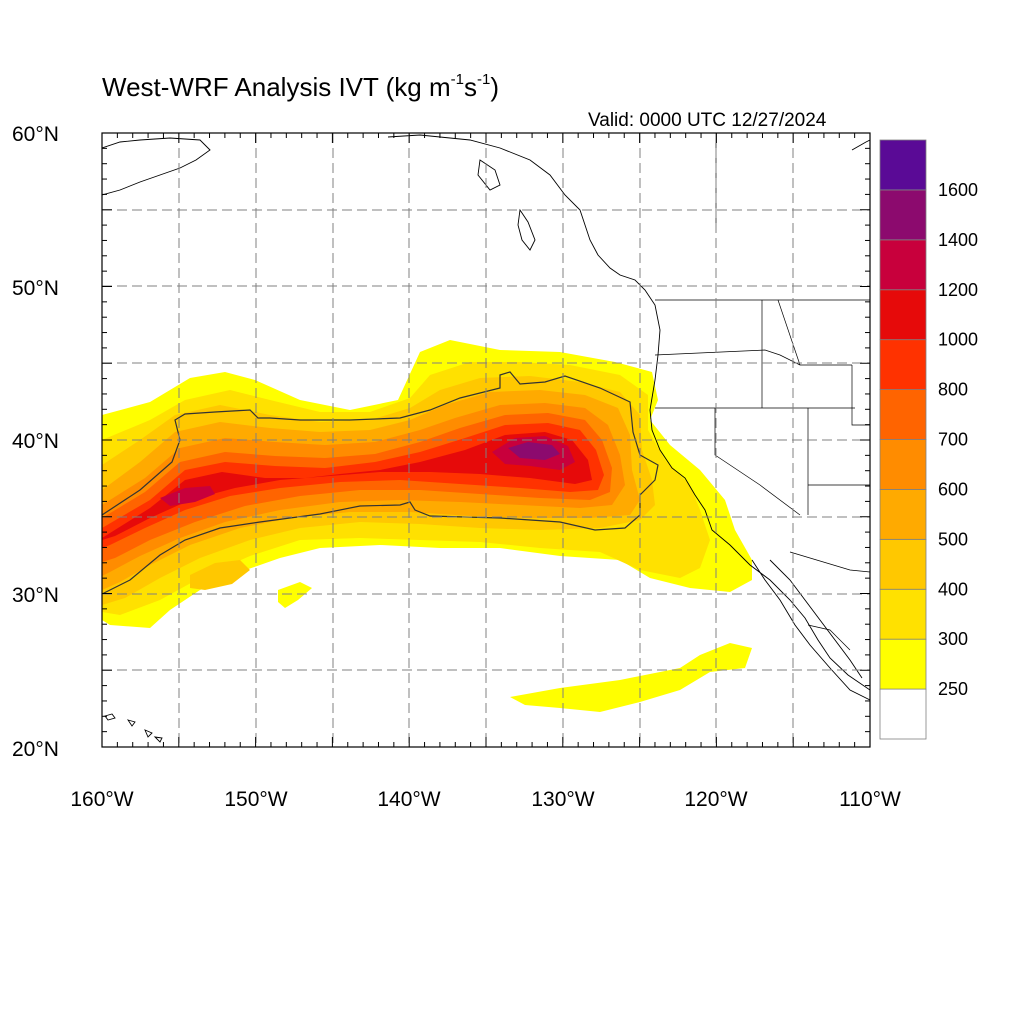 This screenshot has height=1024, width=1024. What do you see at coordinates (757, 462) in the screenshot?
I see `border-ca-nv` at bounding box center [757, 462].